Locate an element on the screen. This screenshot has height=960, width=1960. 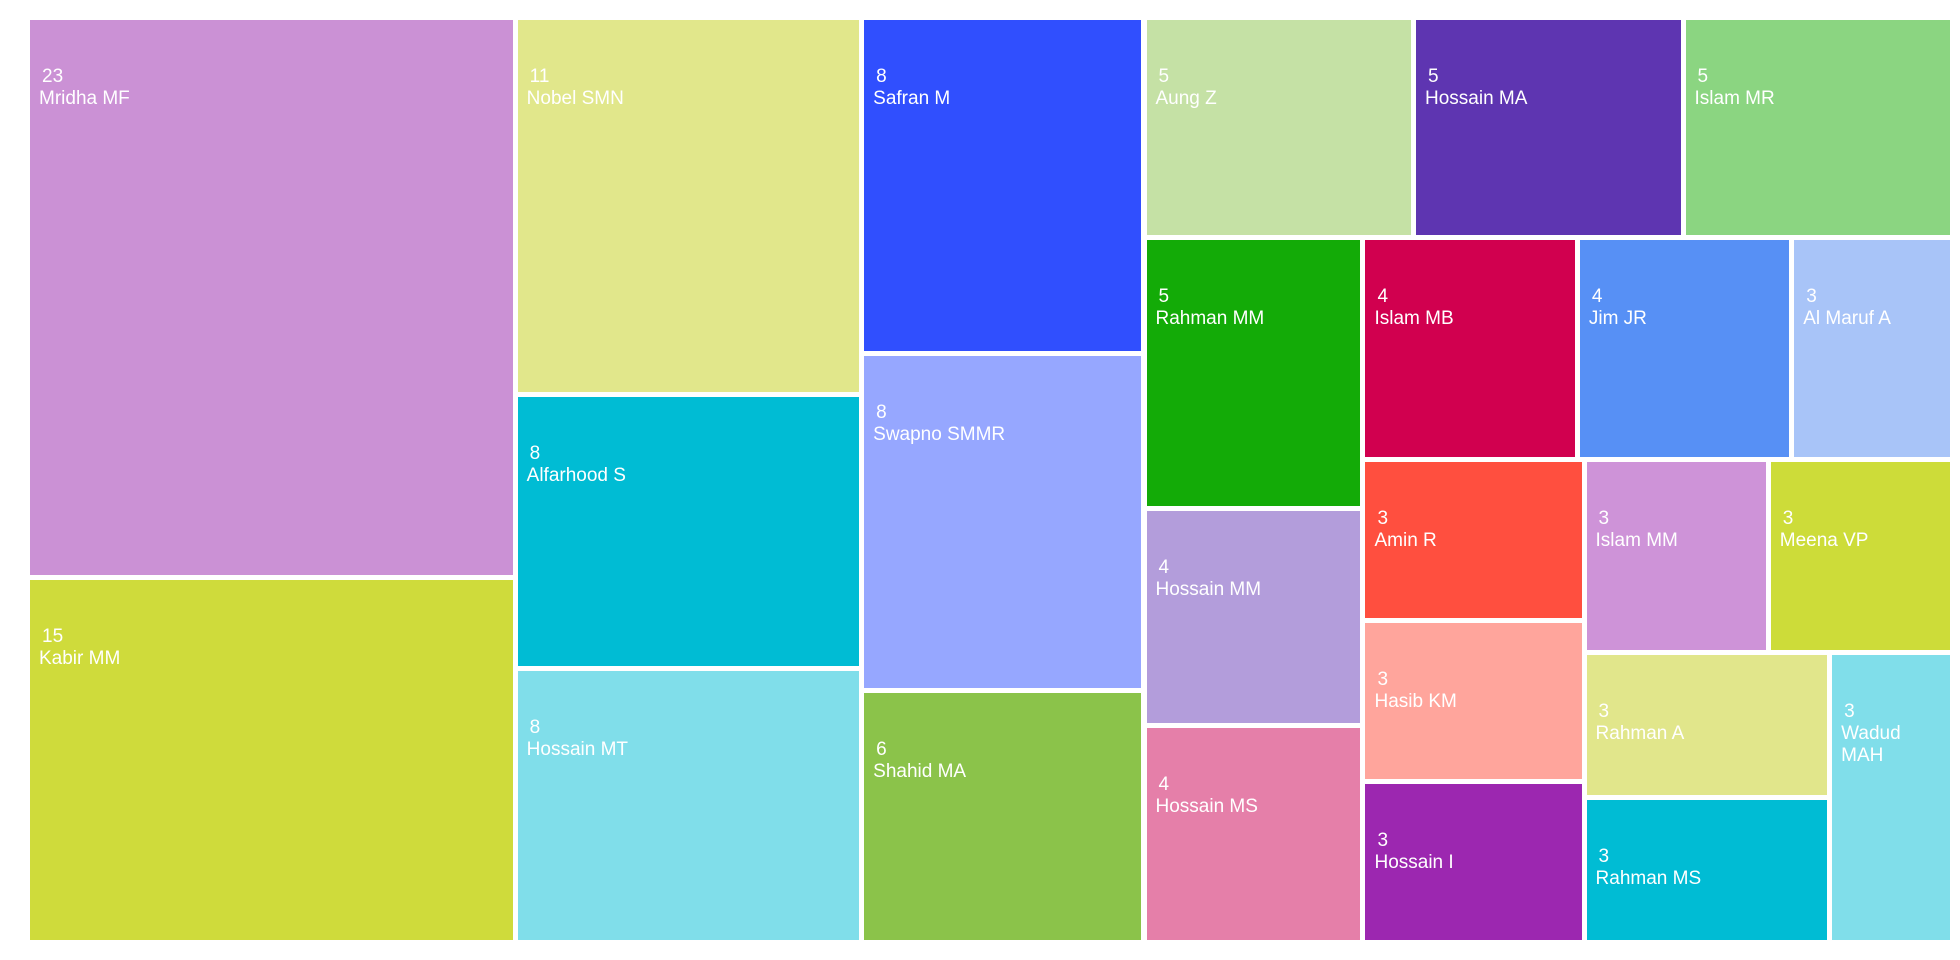
tile: 11 Nobel SMN is located at coordinates (688, 206).